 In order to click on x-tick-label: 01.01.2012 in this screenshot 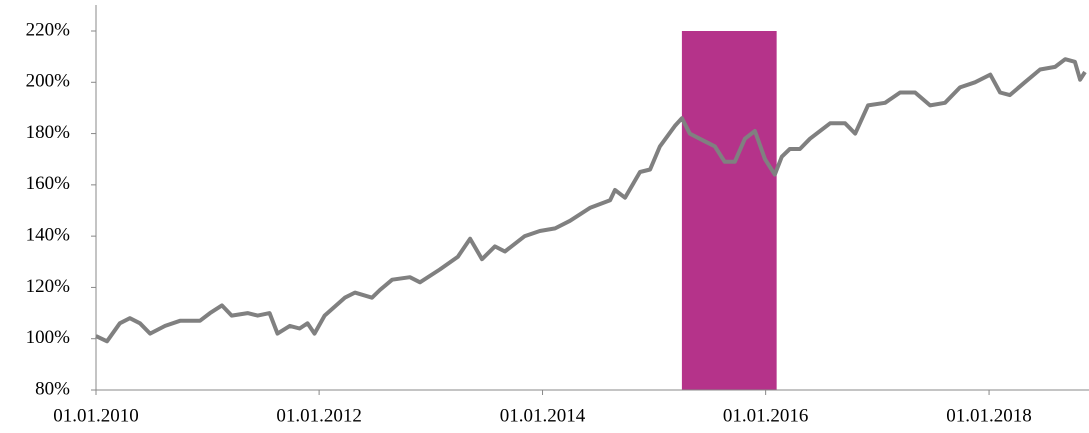, I will do `click(319, 415)`.